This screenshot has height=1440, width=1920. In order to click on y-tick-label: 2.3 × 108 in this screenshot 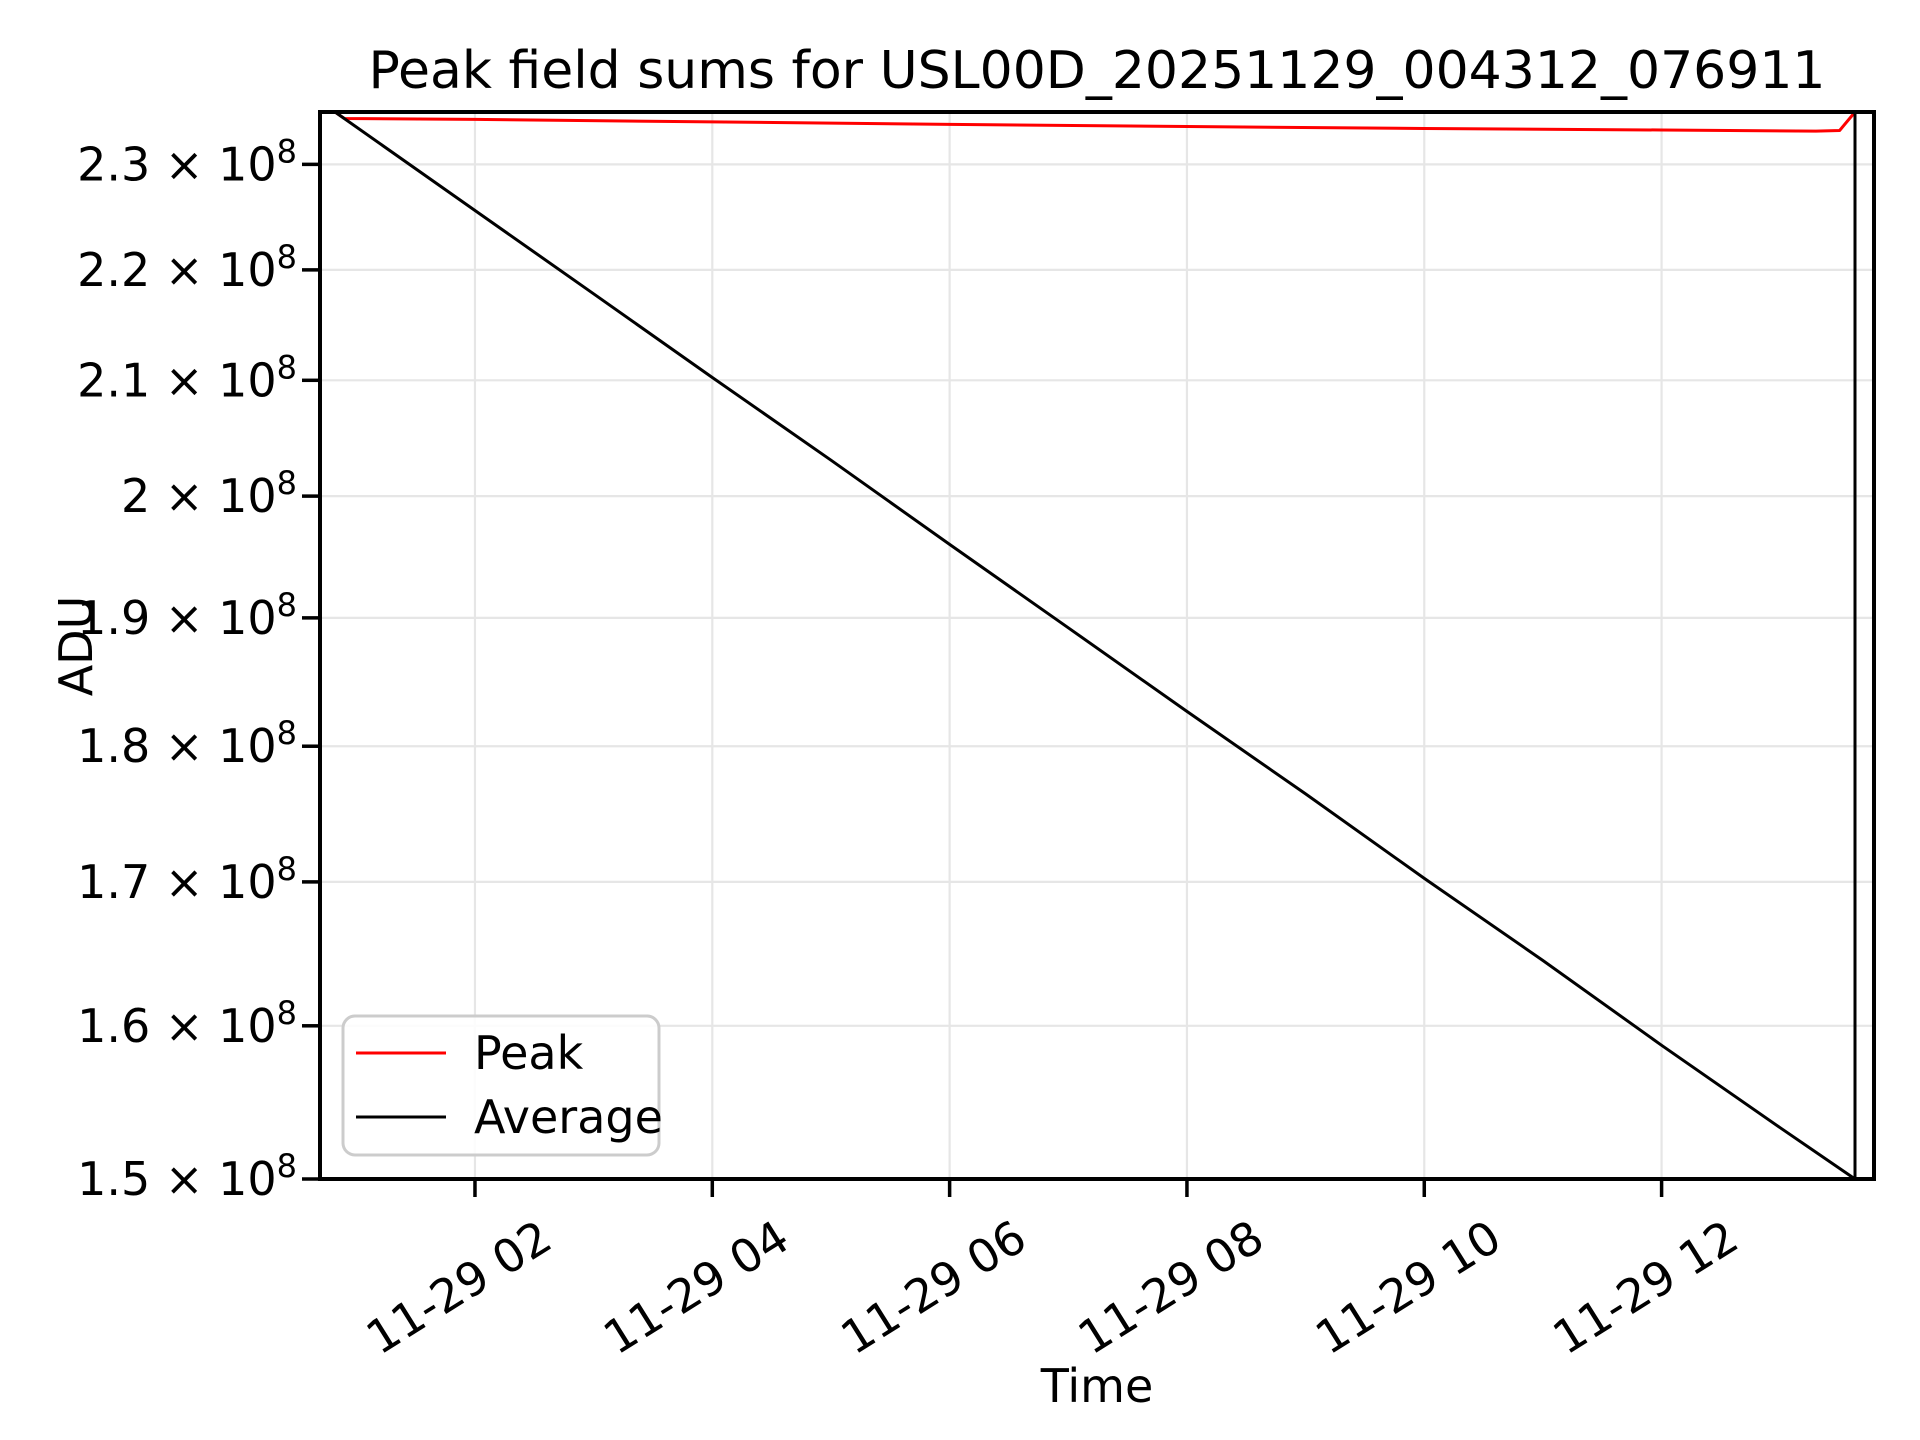, I will do `click(187, 161)`.